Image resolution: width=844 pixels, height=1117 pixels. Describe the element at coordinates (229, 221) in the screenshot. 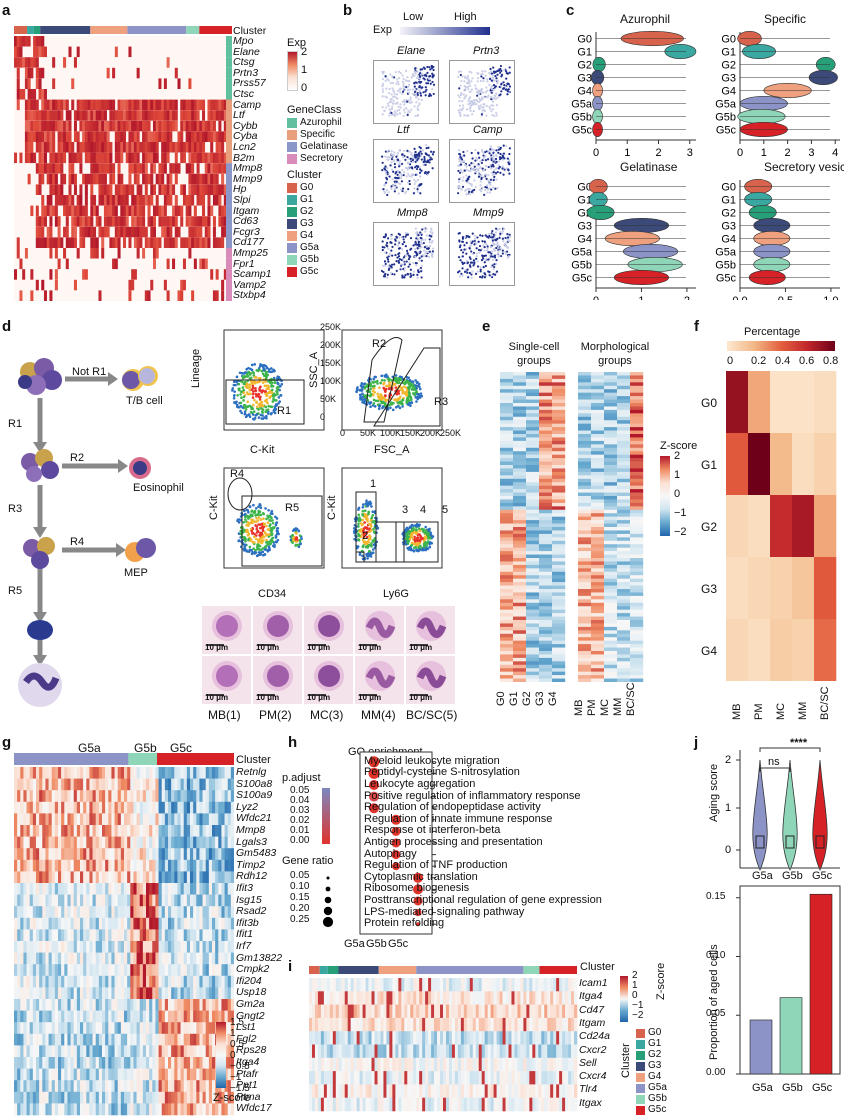

I see `geneclass-bar-Cd63` at that location.